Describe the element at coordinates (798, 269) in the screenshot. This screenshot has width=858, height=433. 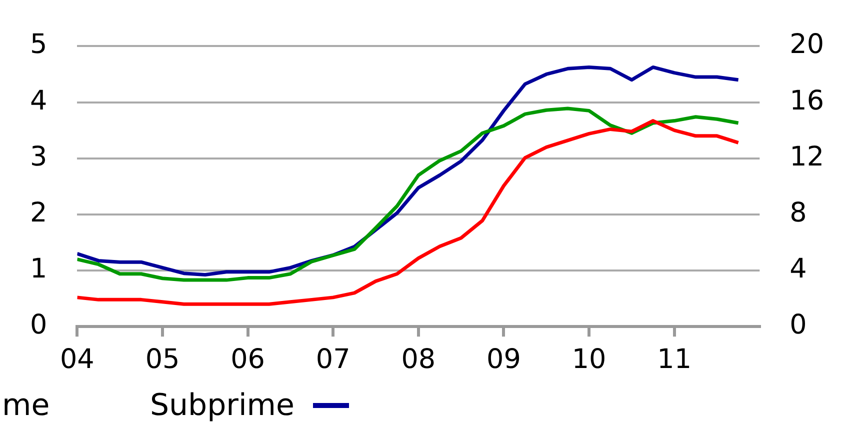
I see `y2-tick-label: 4` at that location.